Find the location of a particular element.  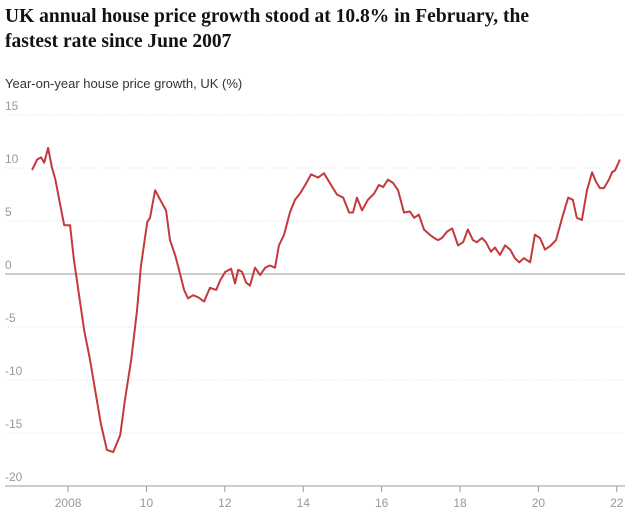

y-tick-label: 5 is located at coordinates (8, 212).